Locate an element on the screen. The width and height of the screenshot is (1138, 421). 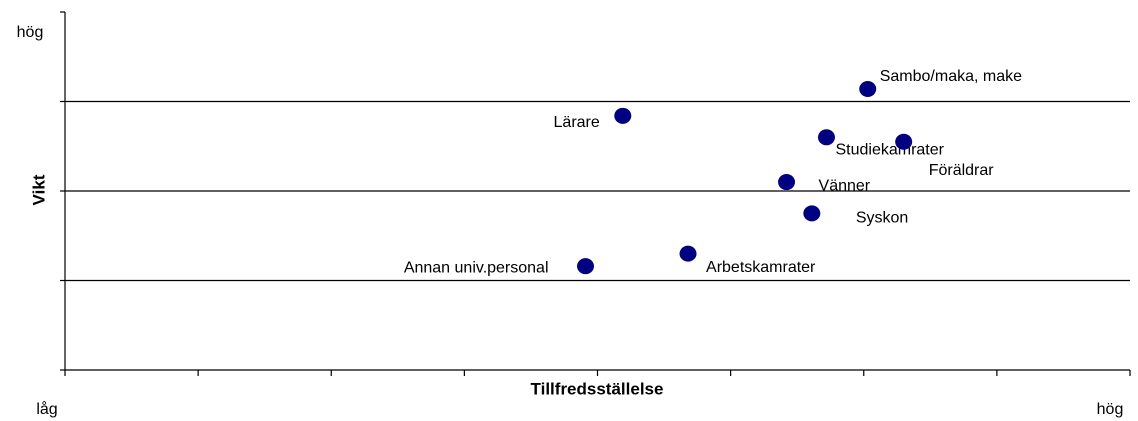
point-label: Studiekamrater is located at coordinates (889, 150).